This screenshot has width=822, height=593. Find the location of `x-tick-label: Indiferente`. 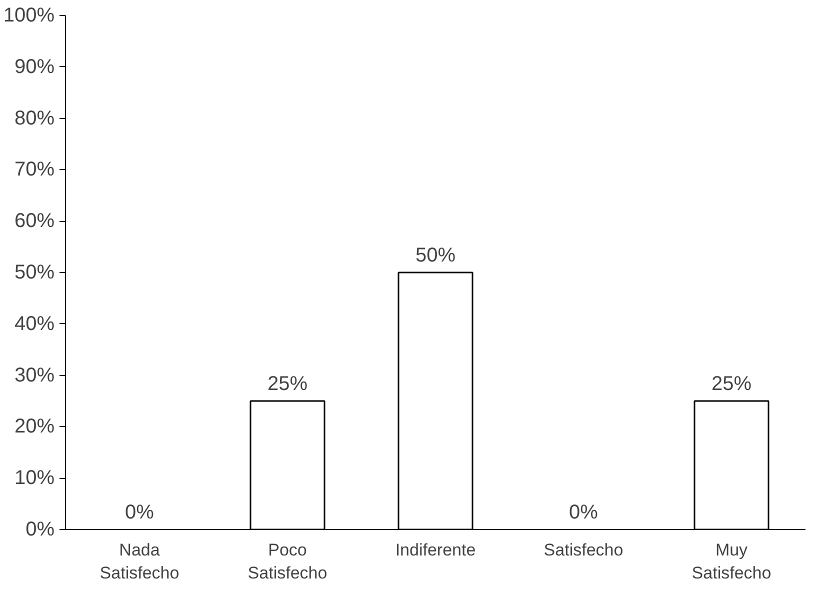

x-tick-label: Indiferente is located at coordinates (435, 550).